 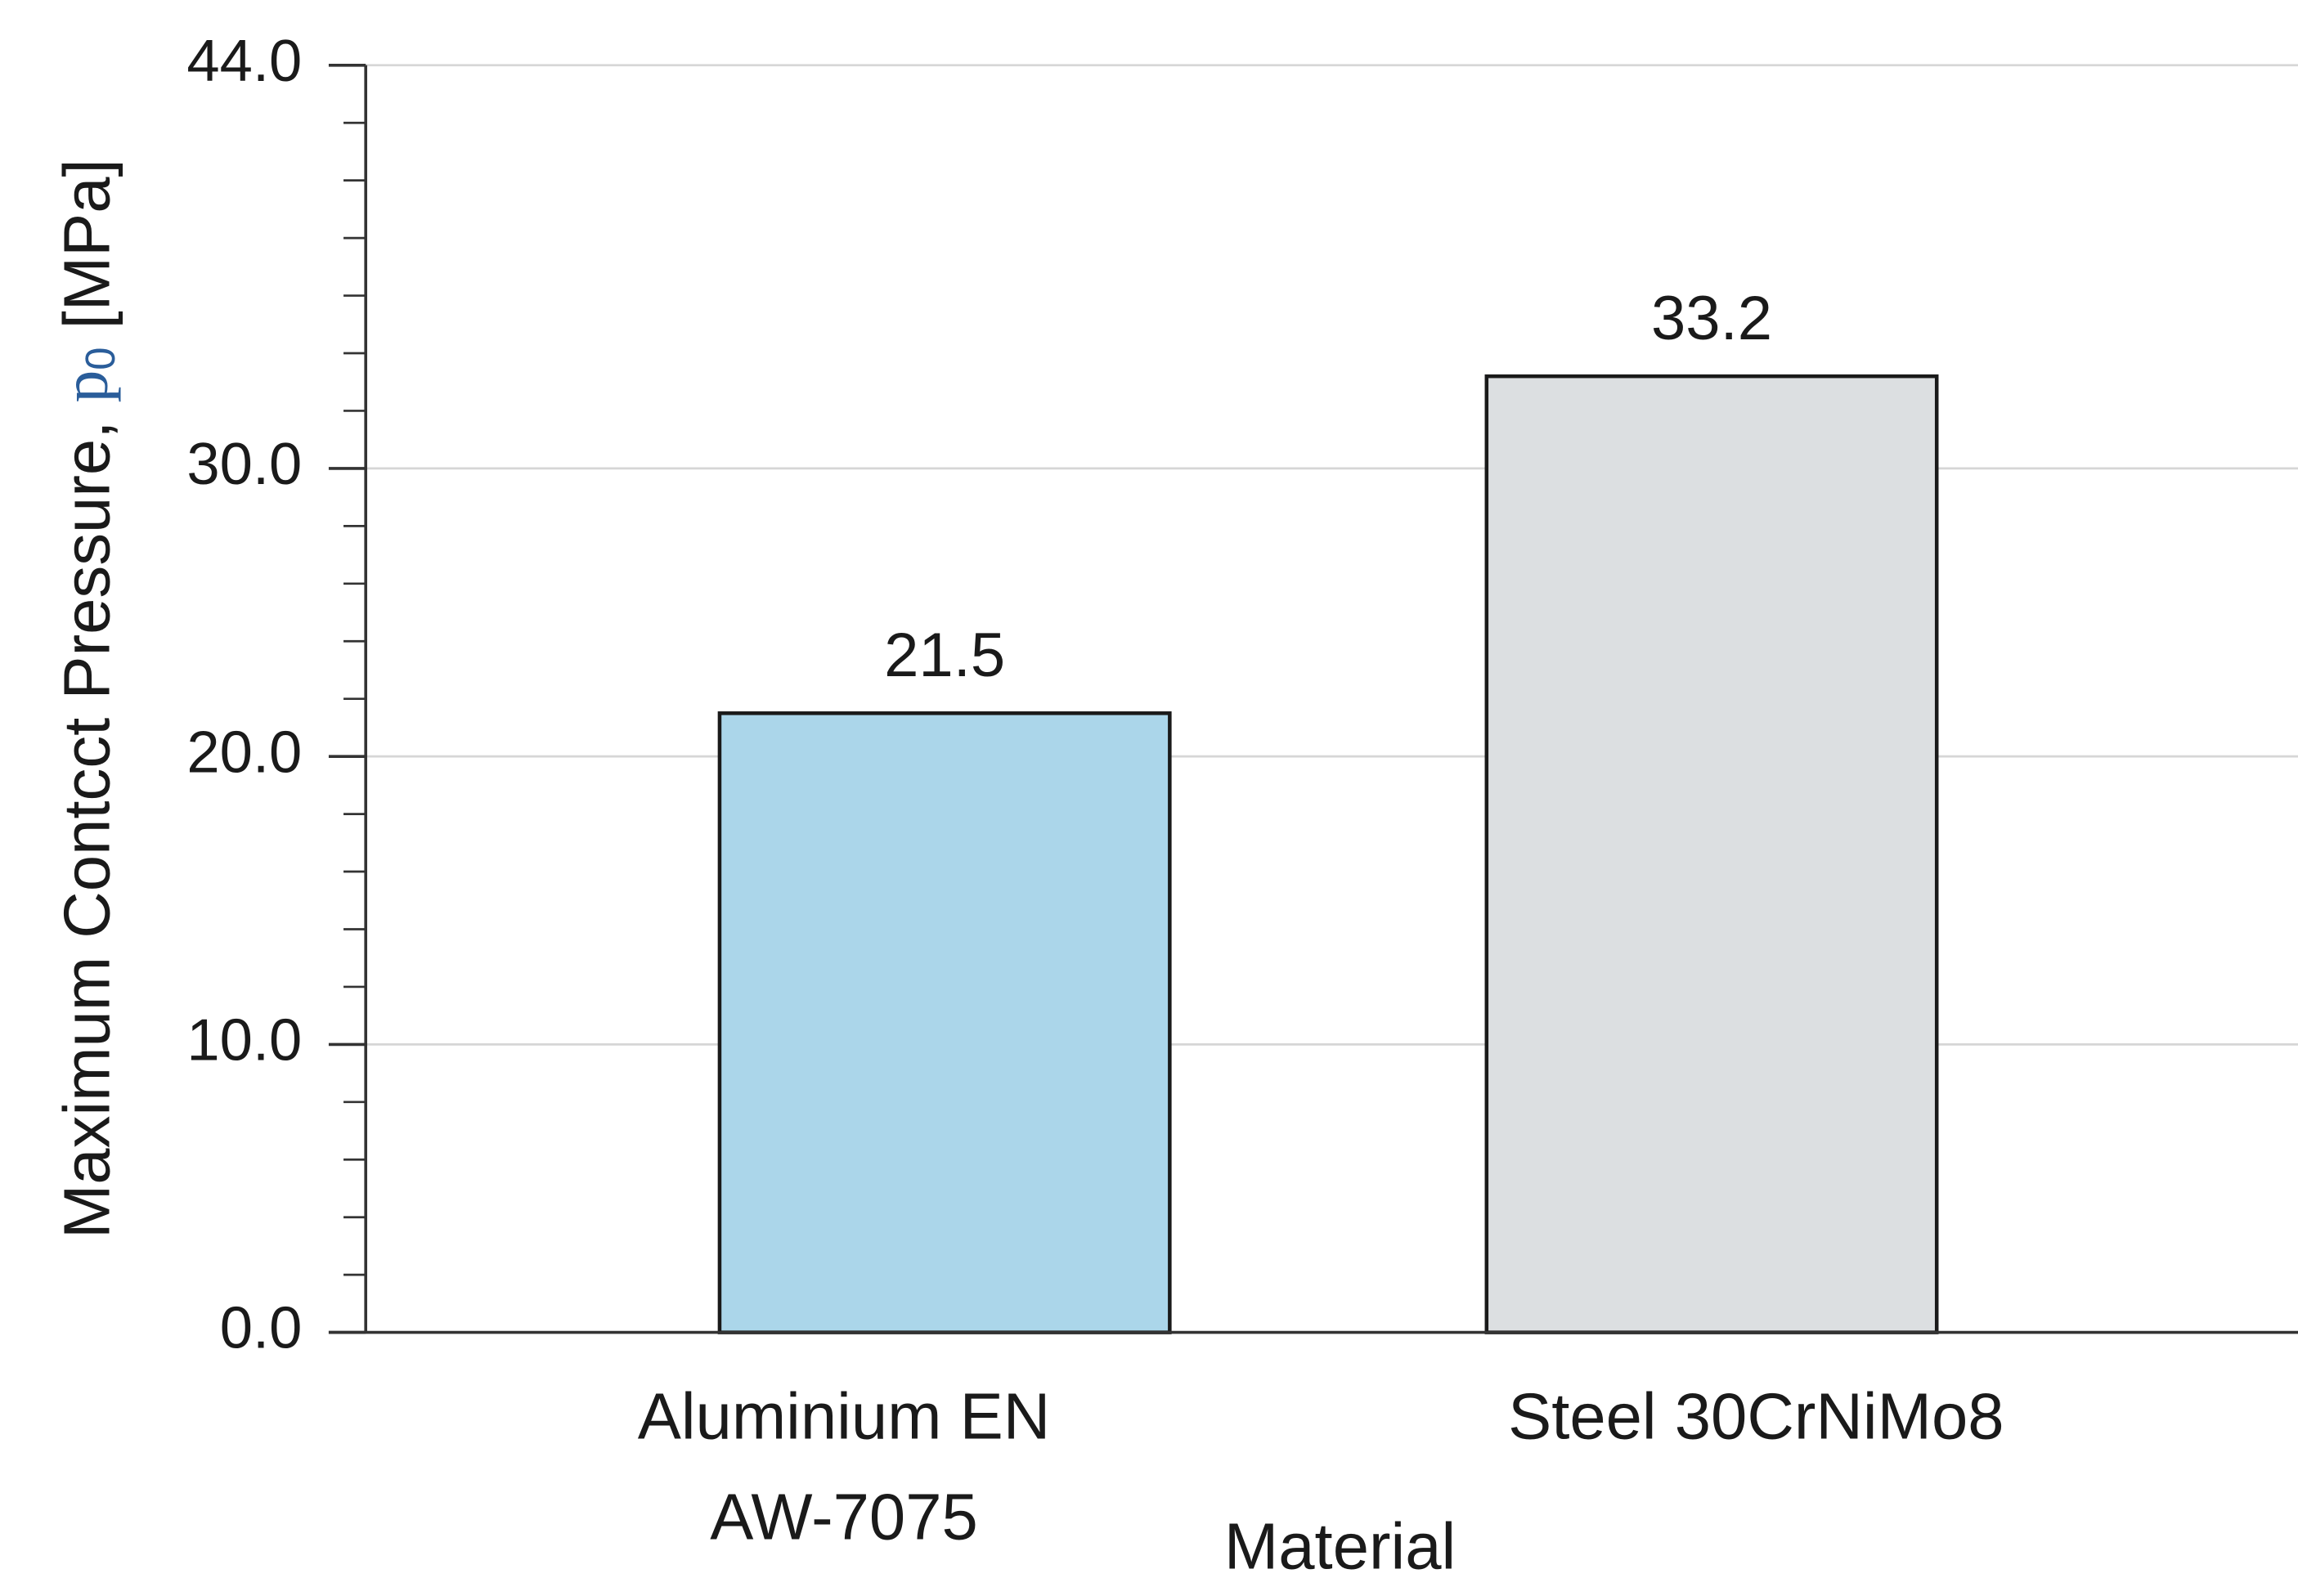 I want to click on y-tick-label: 10.0, so click(x=244, y=1040).